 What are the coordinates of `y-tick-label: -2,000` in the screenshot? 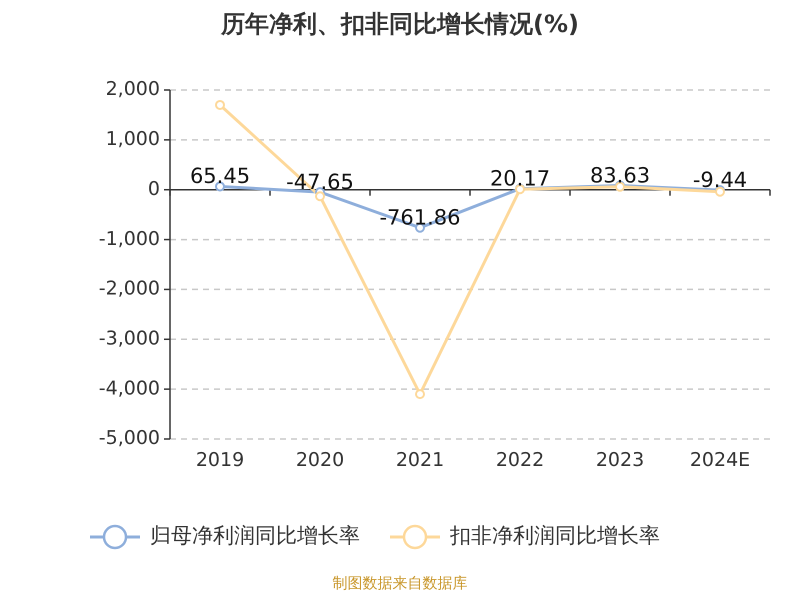 It's located at (129, 289).